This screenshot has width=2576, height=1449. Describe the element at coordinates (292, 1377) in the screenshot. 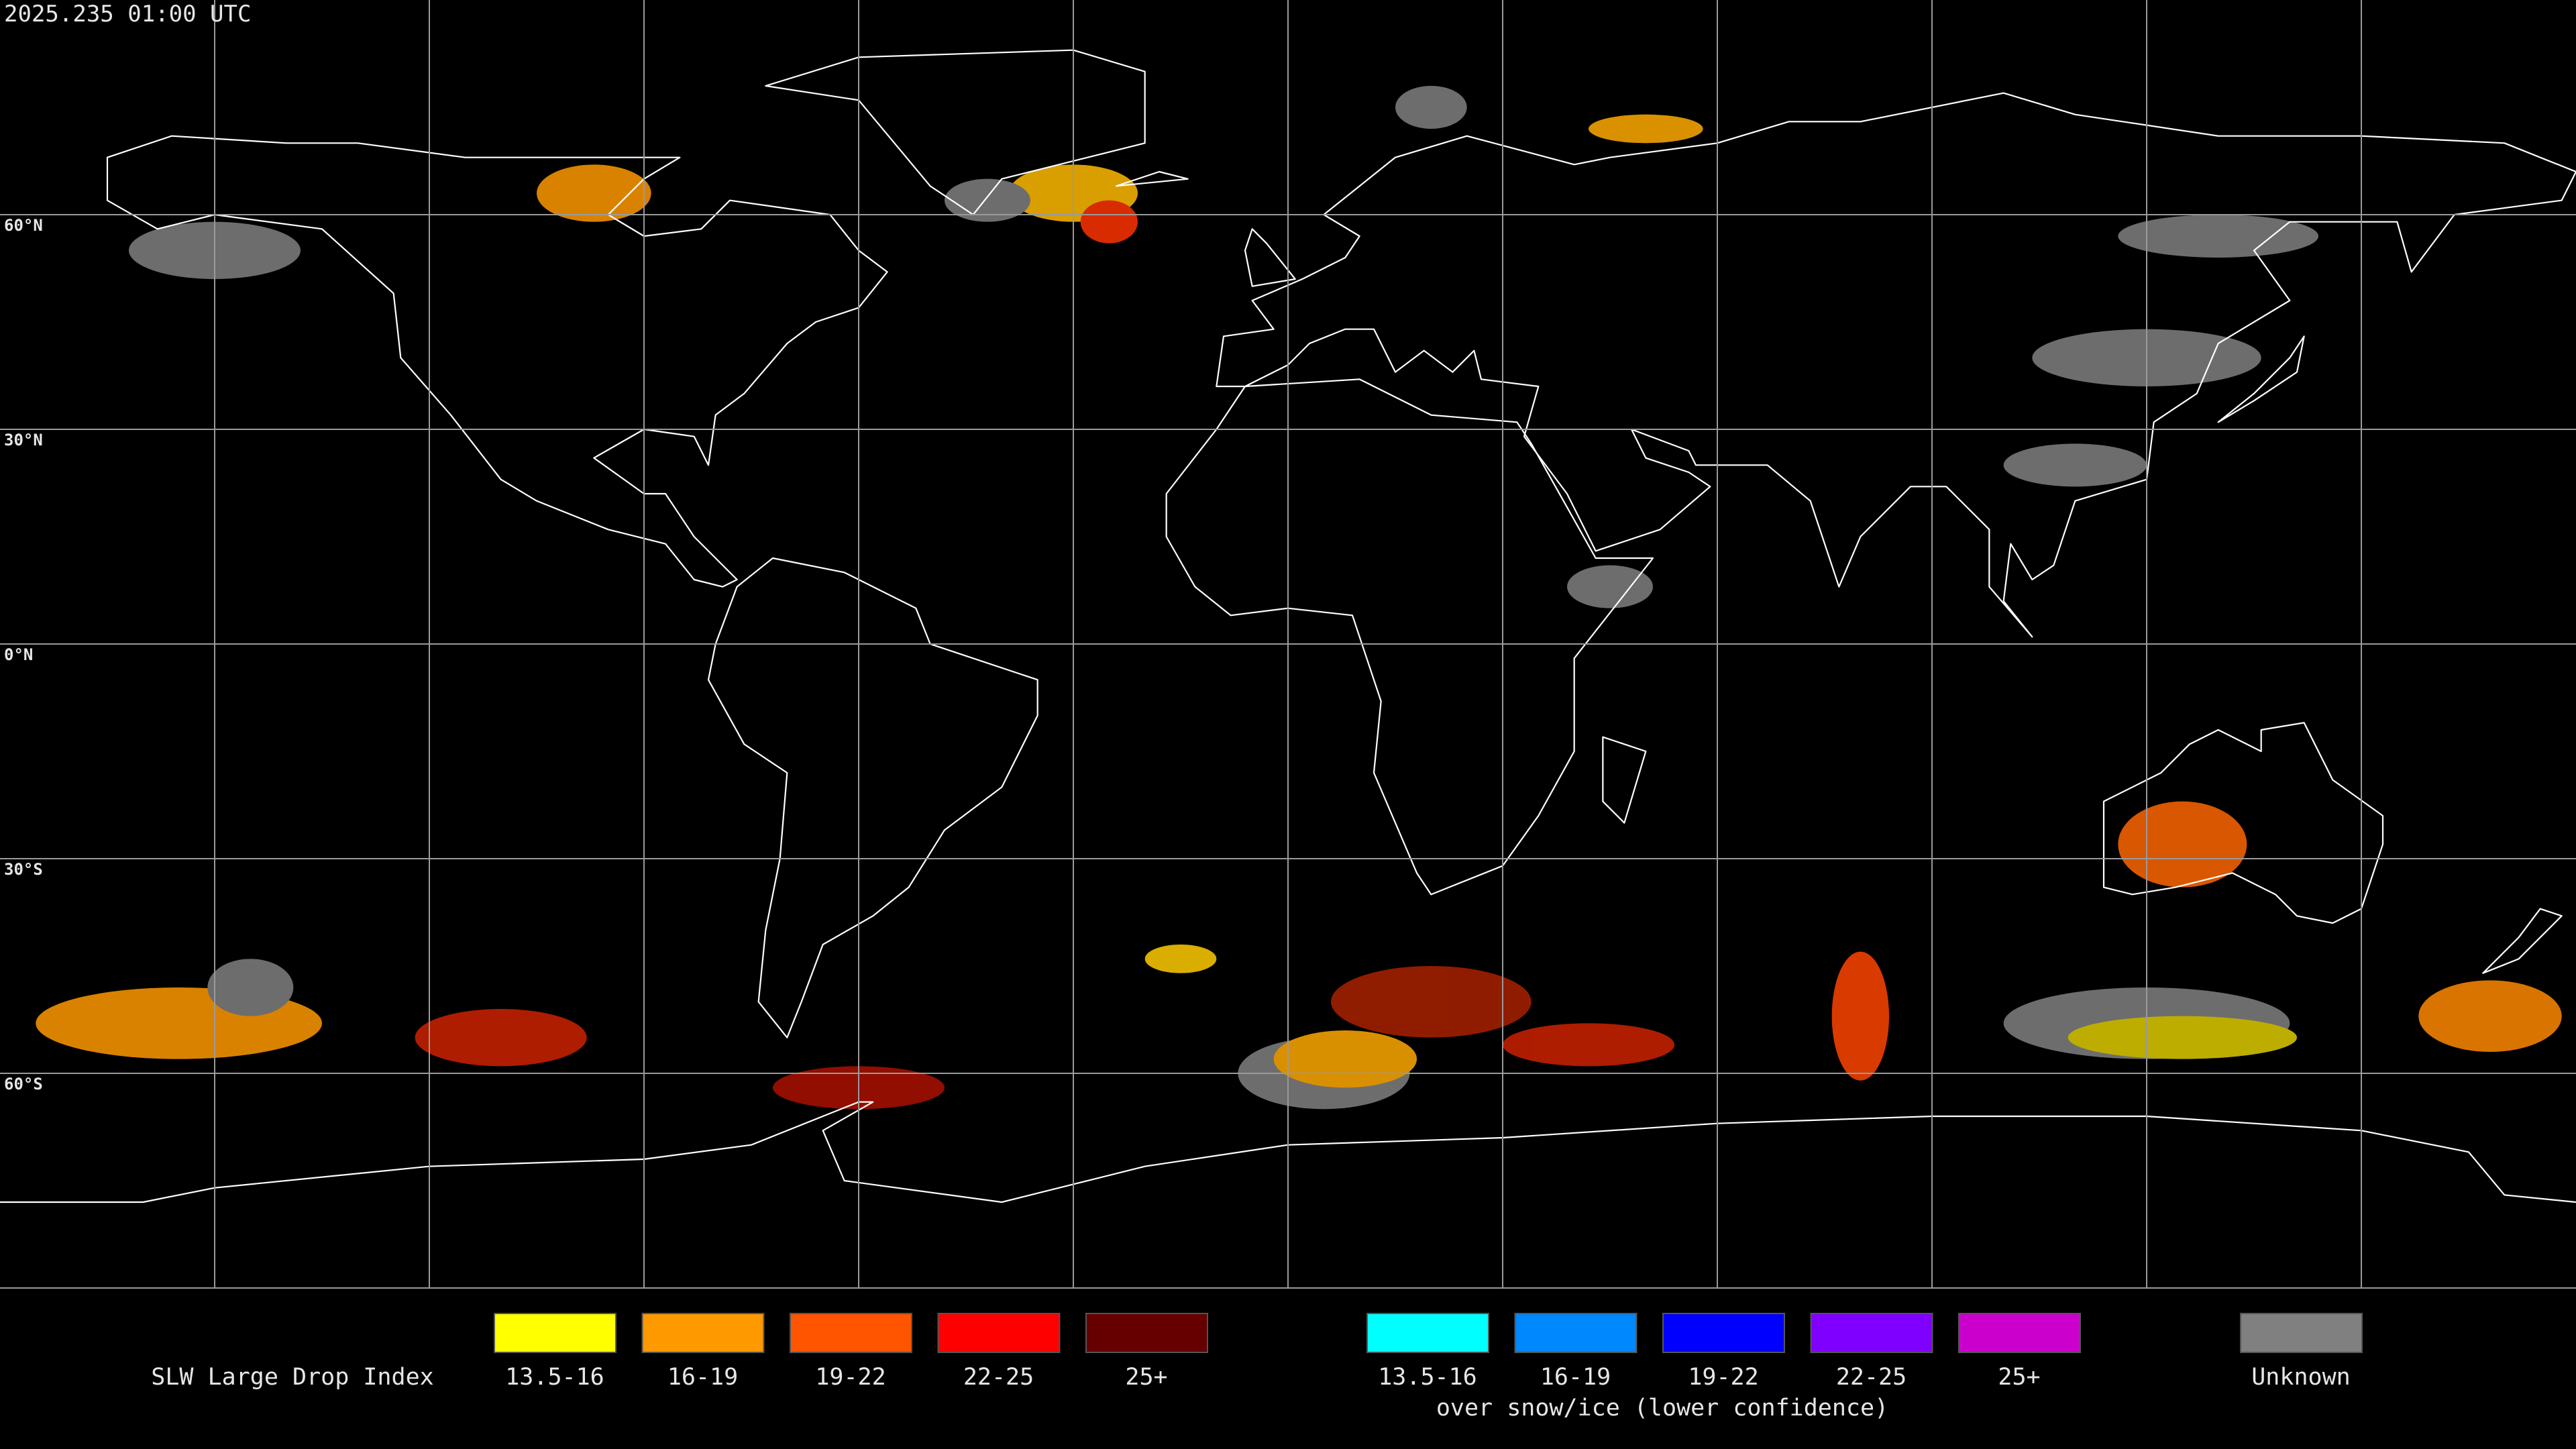

I see `legend-title: SLW Large Drop Index` at that location.